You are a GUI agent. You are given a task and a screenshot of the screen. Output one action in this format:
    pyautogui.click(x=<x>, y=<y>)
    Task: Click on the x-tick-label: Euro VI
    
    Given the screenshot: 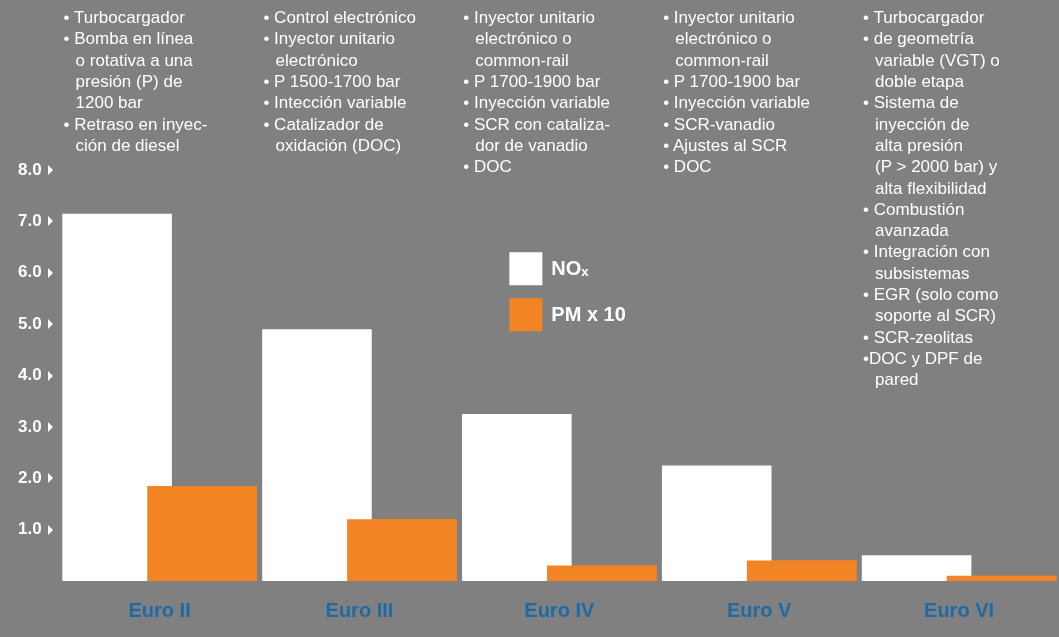 What is the action you would take?
    pyautogui.click(x=959, y=609)
    